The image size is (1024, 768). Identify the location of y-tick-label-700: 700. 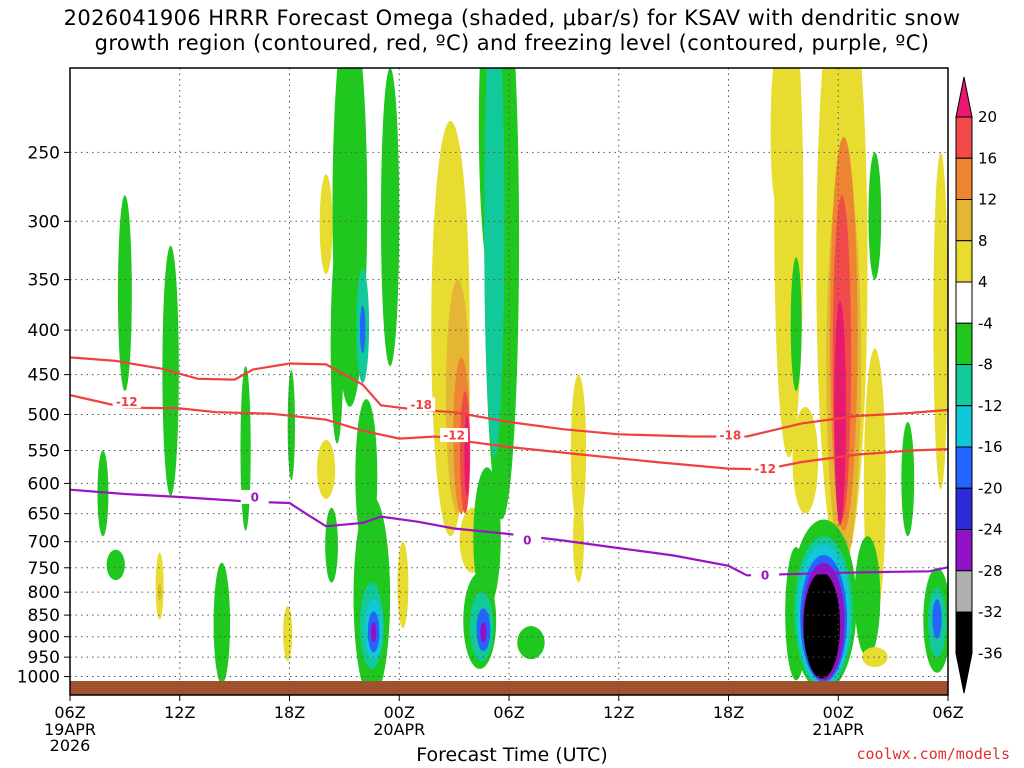
(44, 543).